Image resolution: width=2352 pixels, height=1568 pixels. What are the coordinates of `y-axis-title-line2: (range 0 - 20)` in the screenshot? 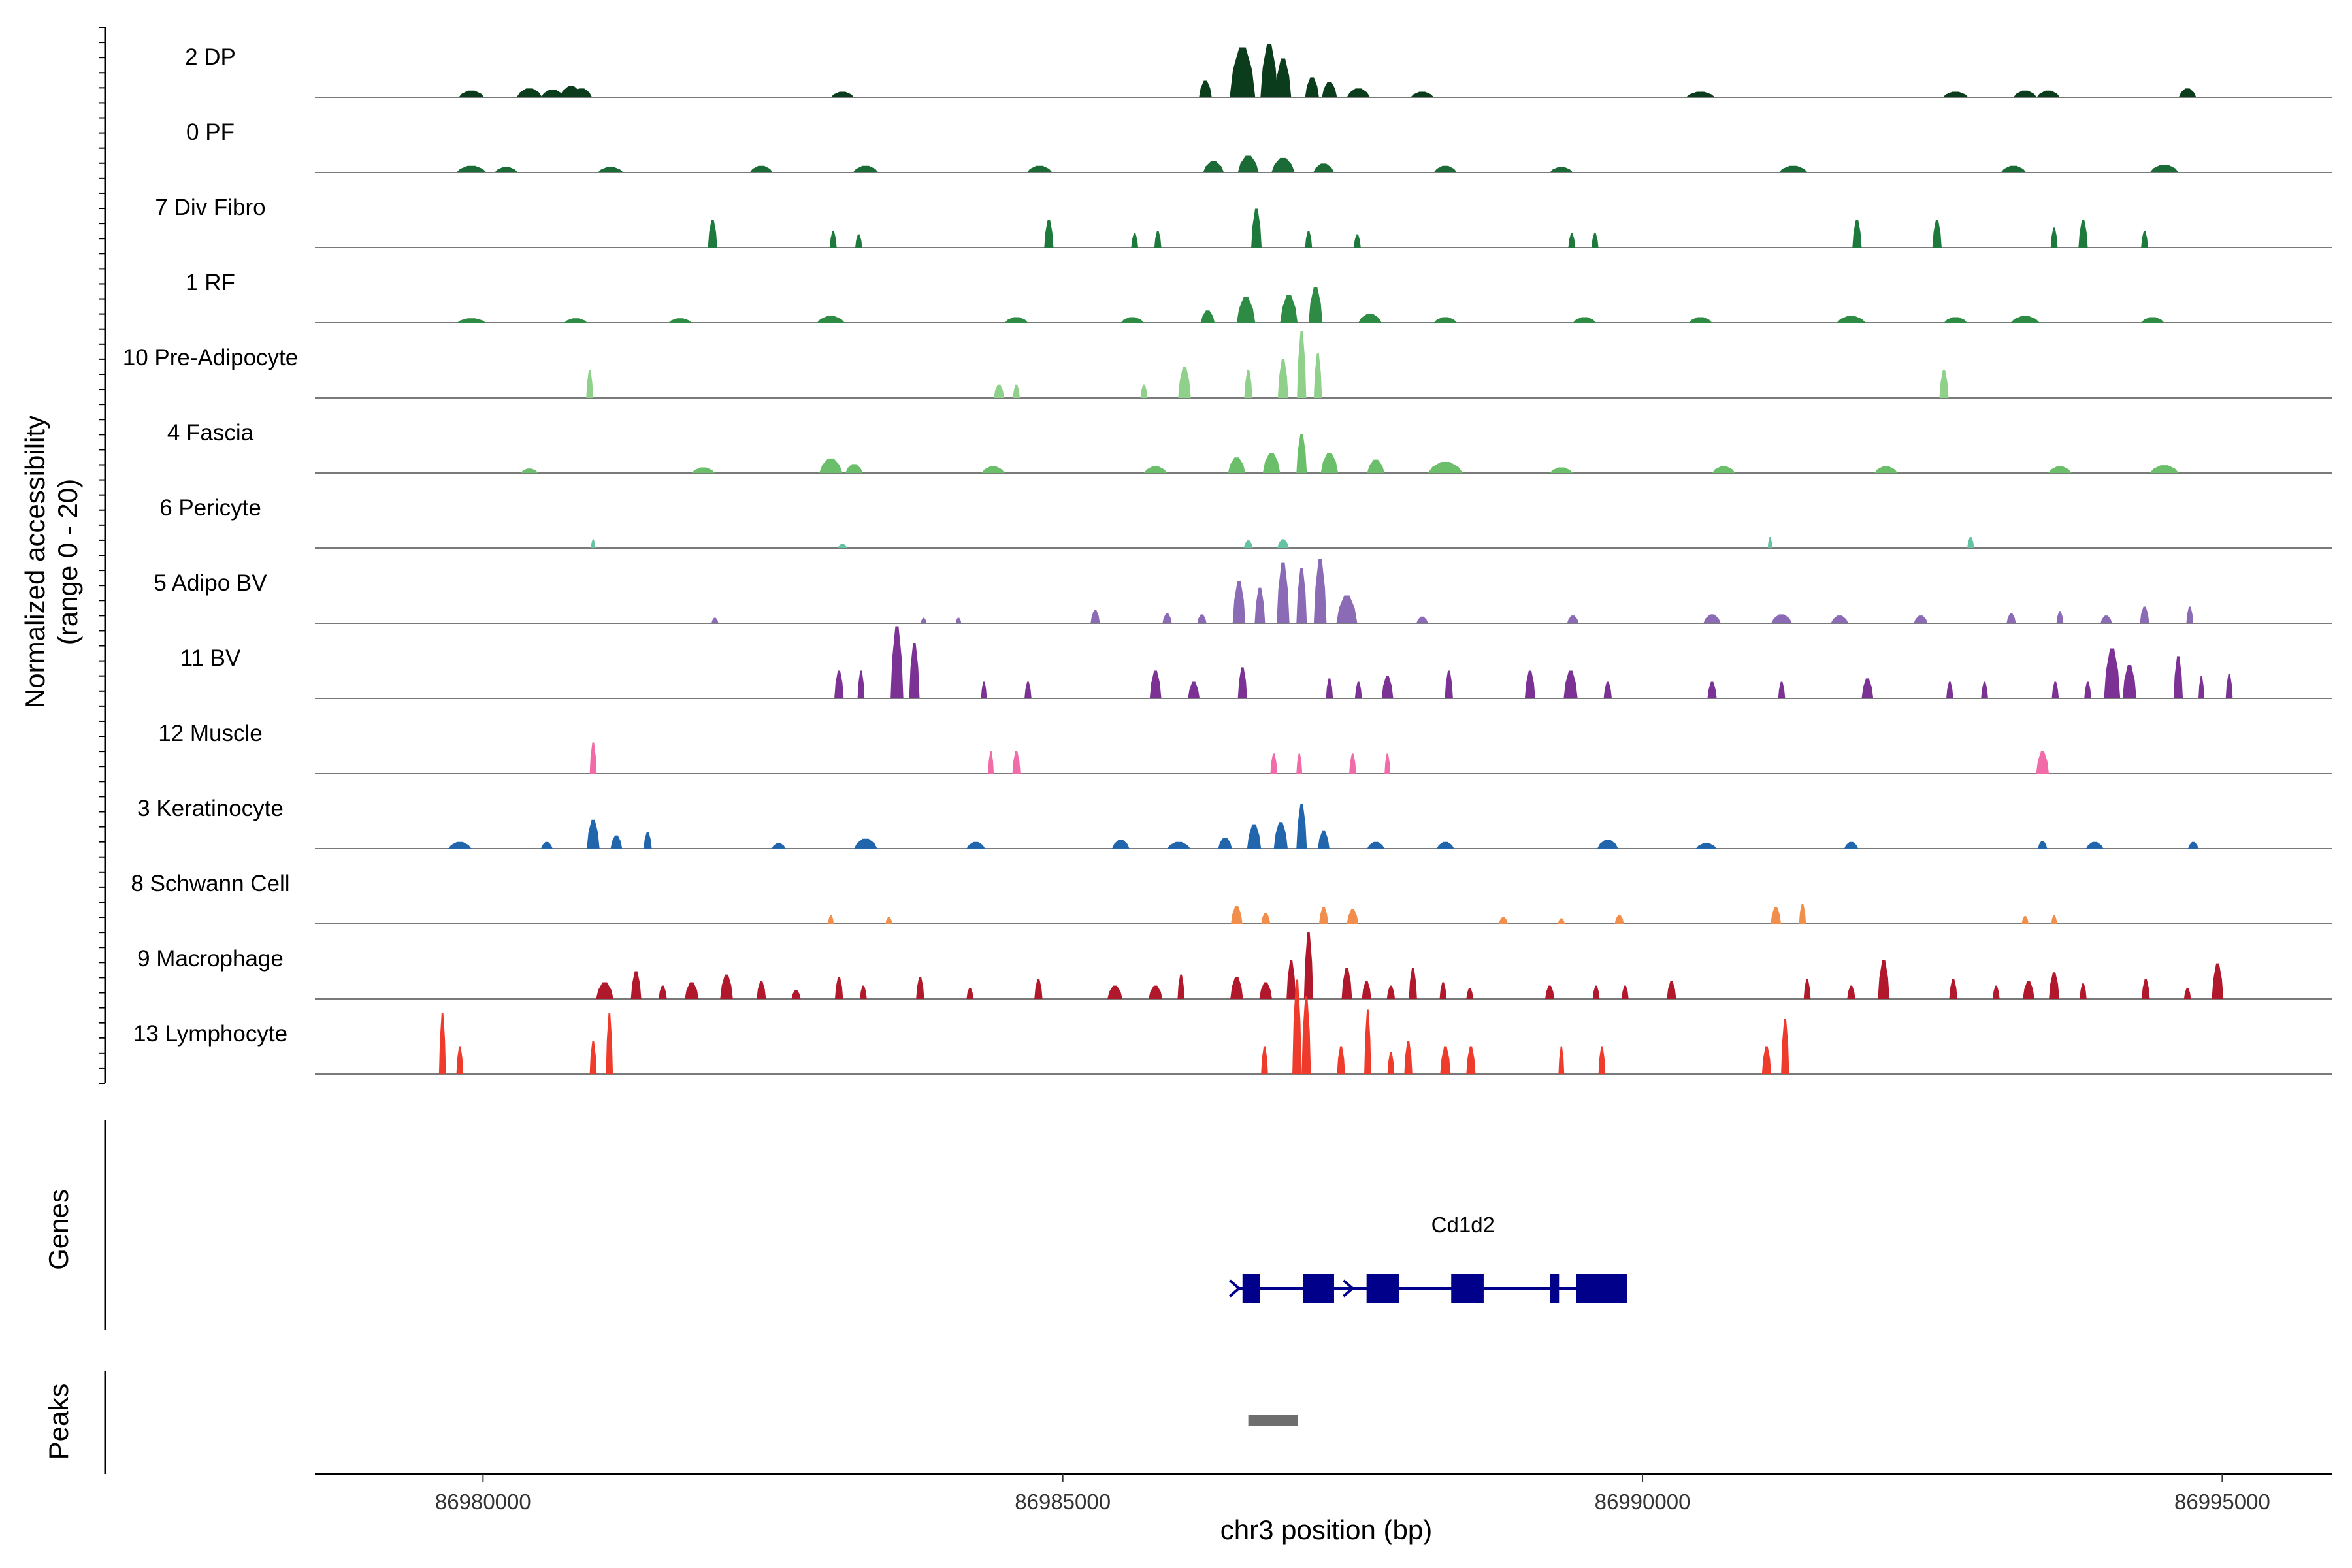 It's located at (67, 562).